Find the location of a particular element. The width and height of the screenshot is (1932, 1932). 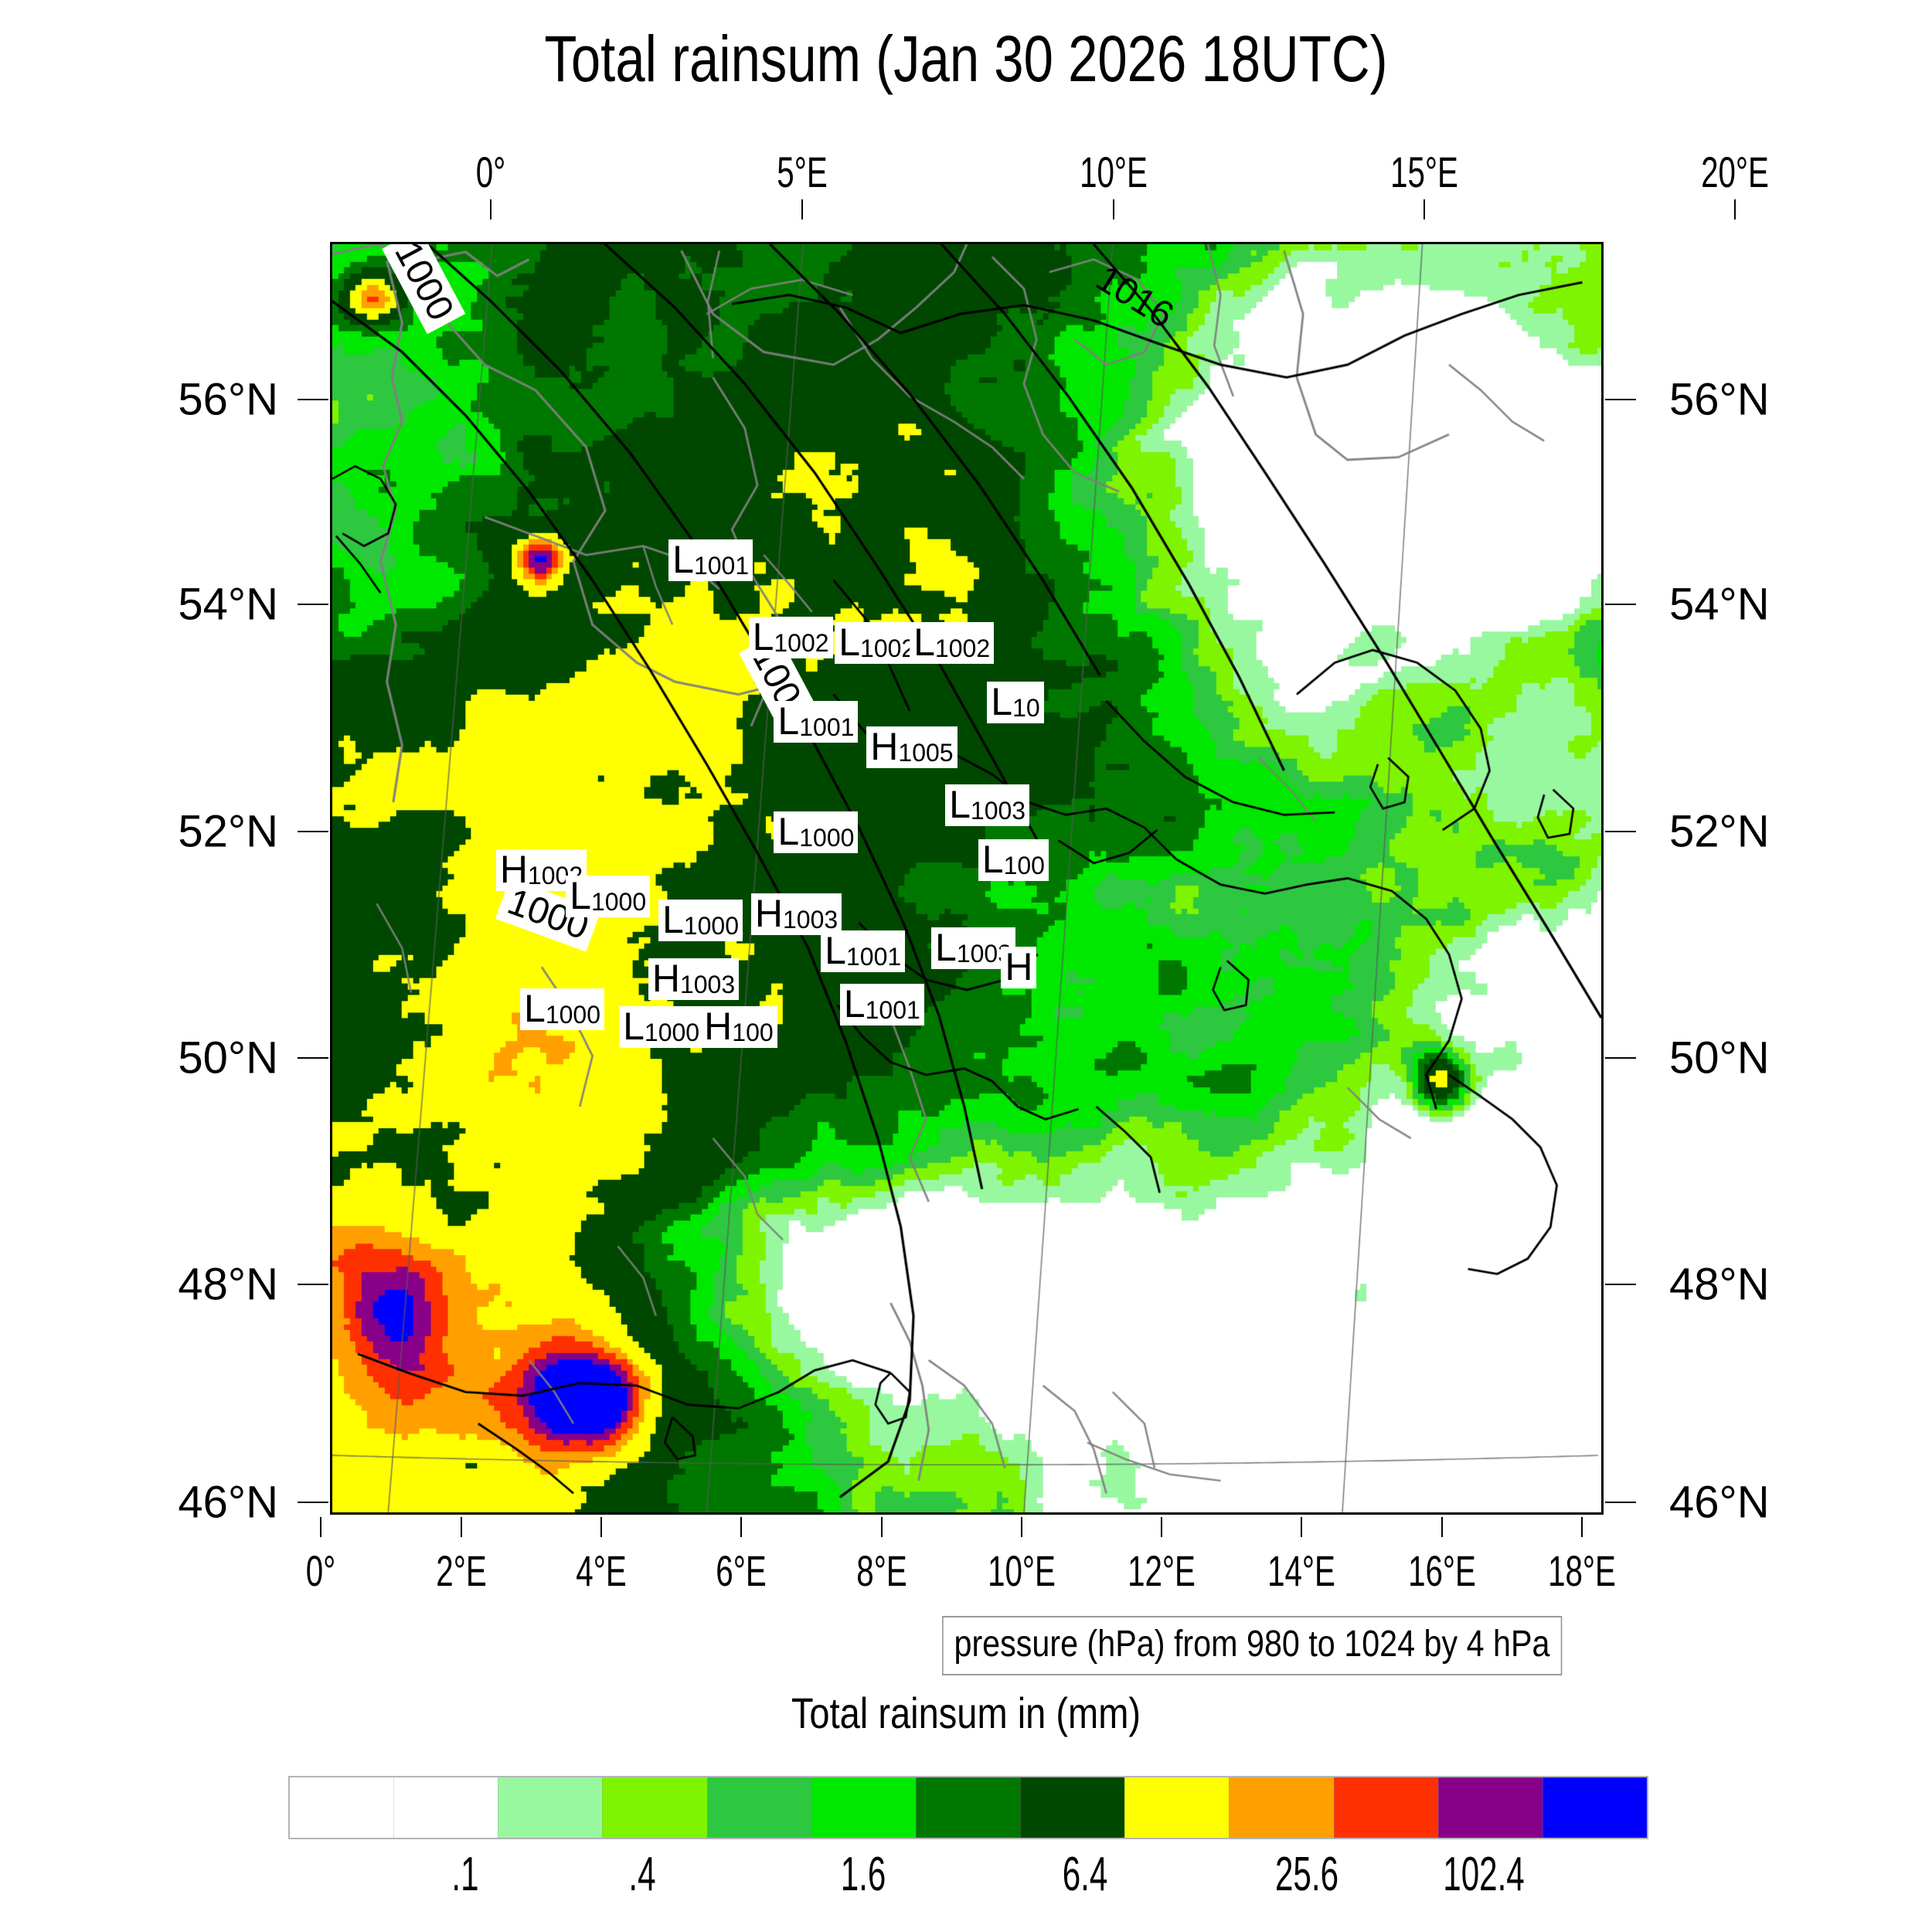

page-title: Total rainsum (Jan 30 2026 18UTC) is located at coordinates (966, 58).